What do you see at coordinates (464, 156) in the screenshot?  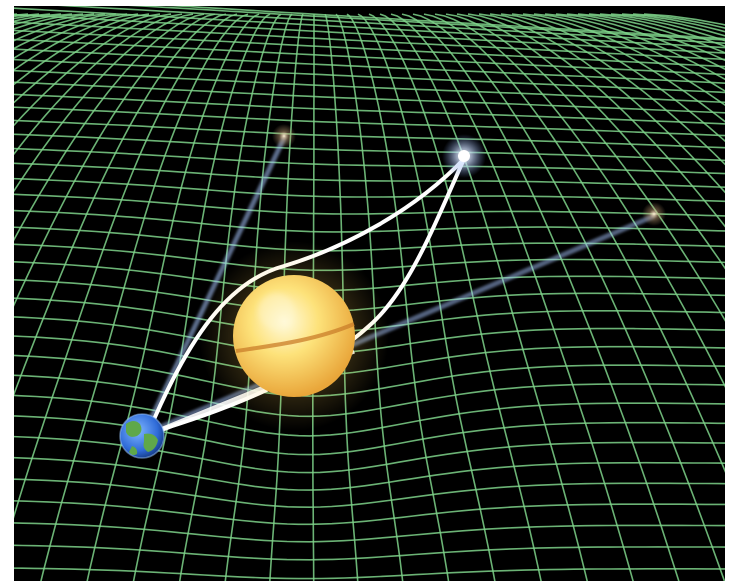 I see `star-icon` at bounding box center [464, 156].